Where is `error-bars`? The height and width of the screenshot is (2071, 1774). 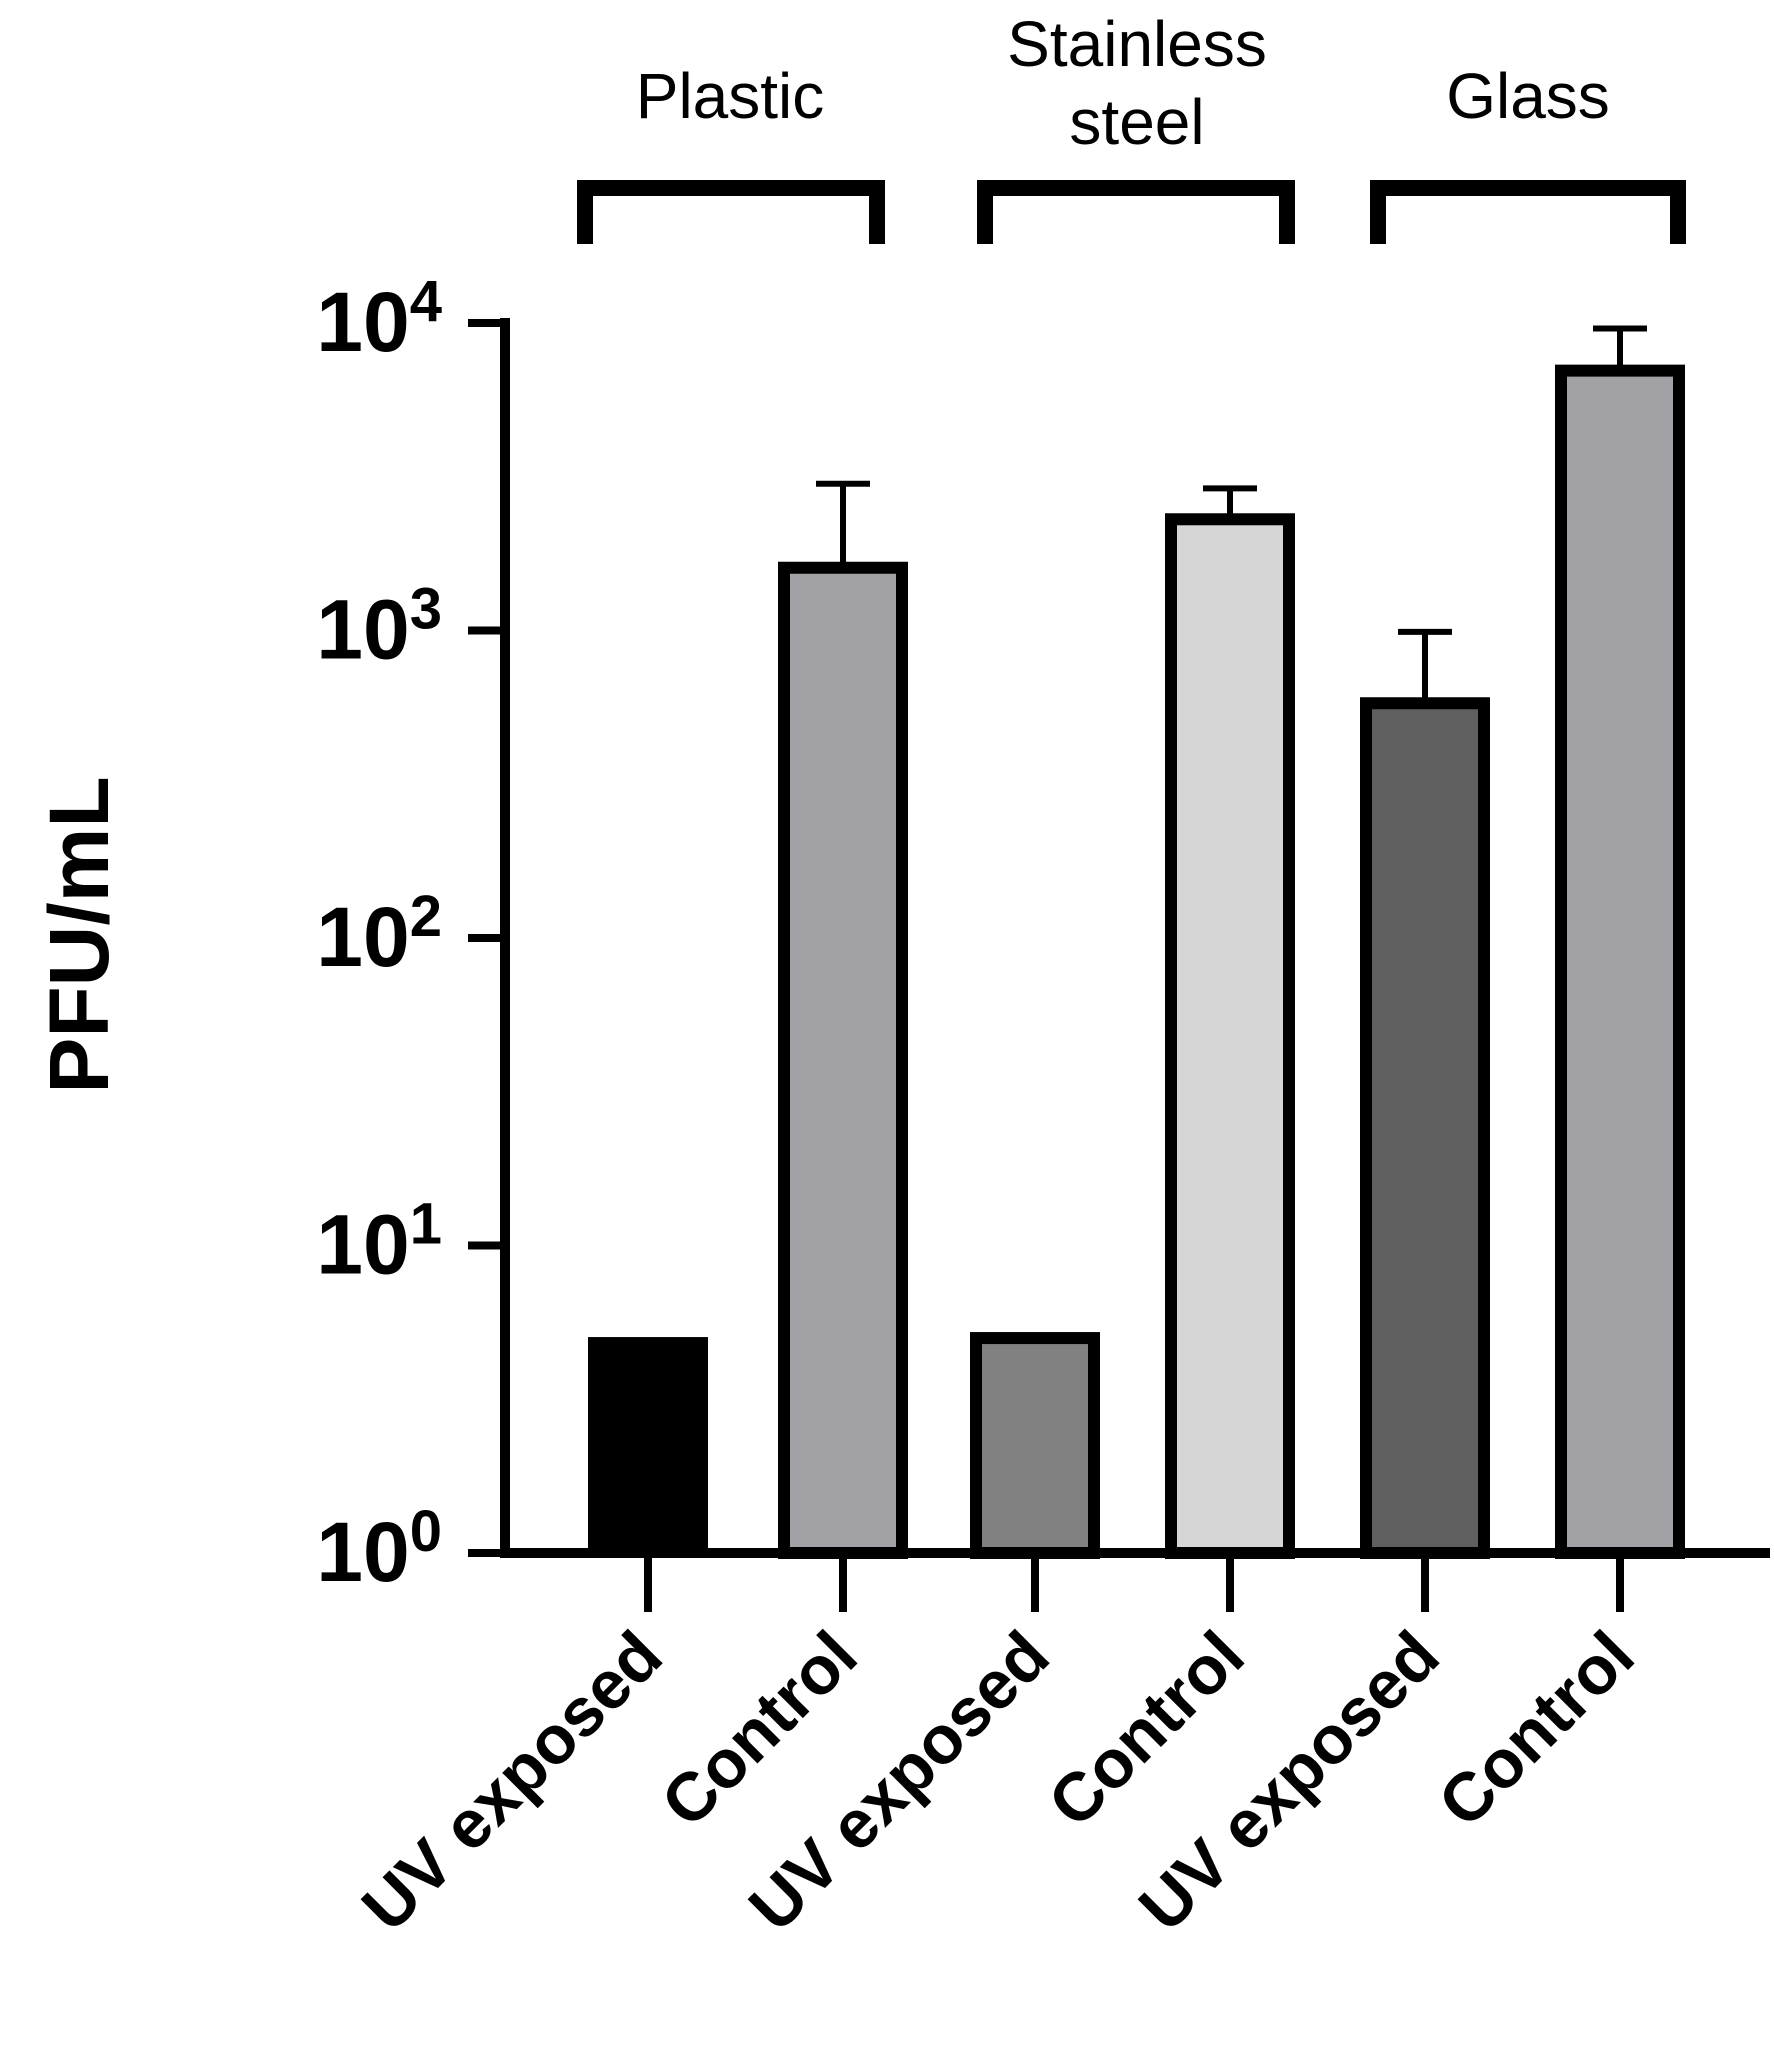 error-bars is located at coordinates (1231, 514).